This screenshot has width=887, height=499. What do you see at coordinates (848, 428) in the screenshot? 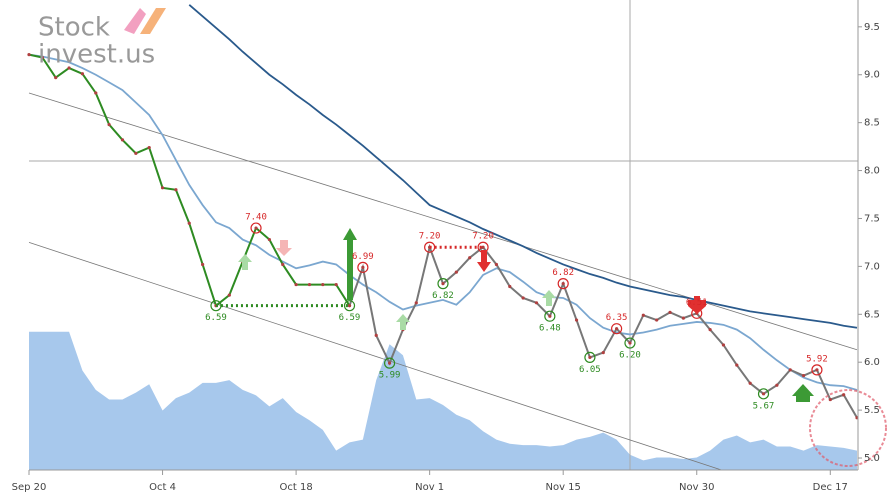
I see `highlight-circle` at bounding box center [848, 428].